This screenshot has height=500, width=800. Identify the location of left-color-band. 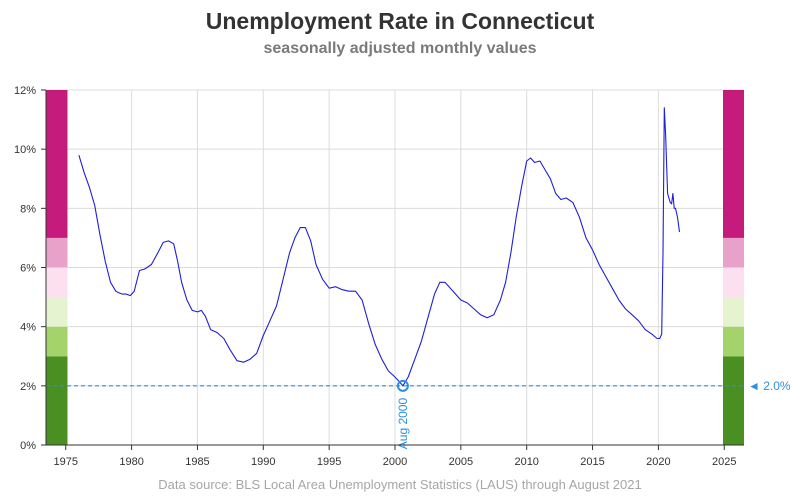
(57, 267).